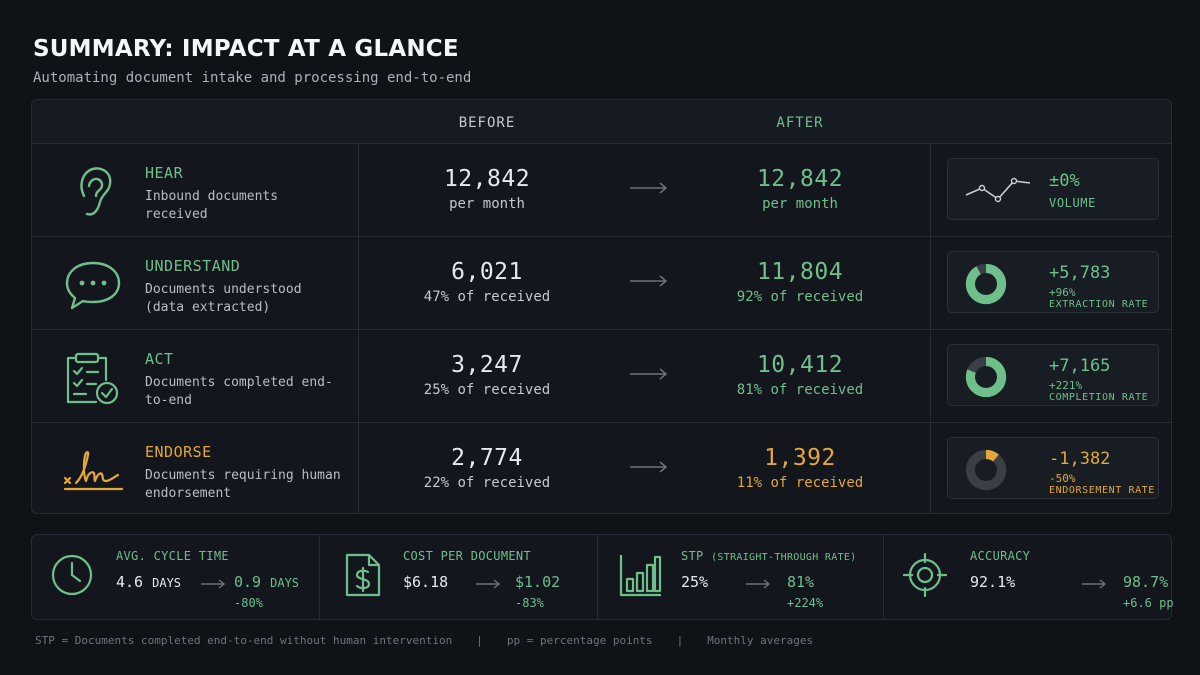  I want to click on donut-track, so click(986, 470).